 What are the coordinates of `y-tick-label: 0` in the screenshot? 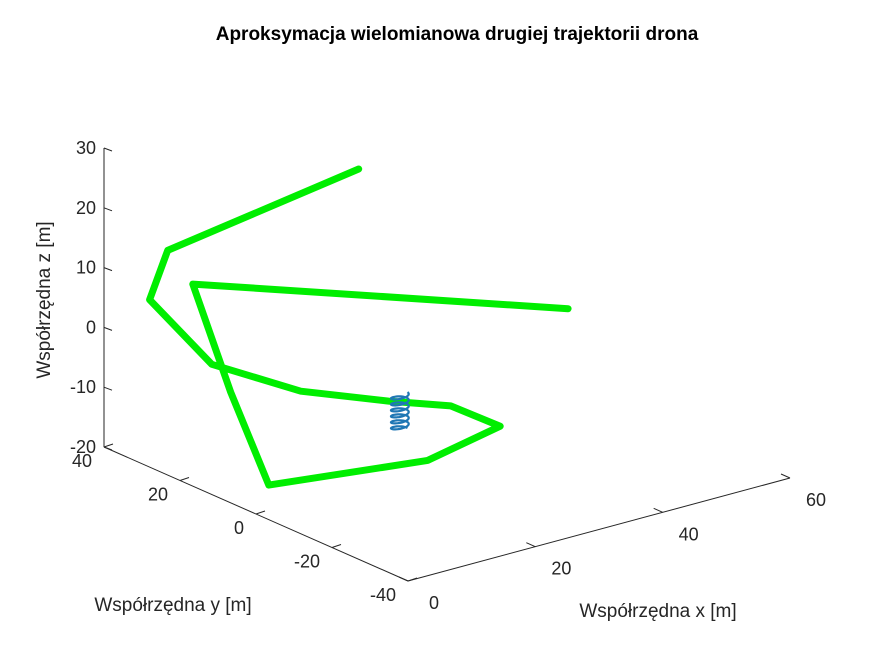 It's located at (239, 528).